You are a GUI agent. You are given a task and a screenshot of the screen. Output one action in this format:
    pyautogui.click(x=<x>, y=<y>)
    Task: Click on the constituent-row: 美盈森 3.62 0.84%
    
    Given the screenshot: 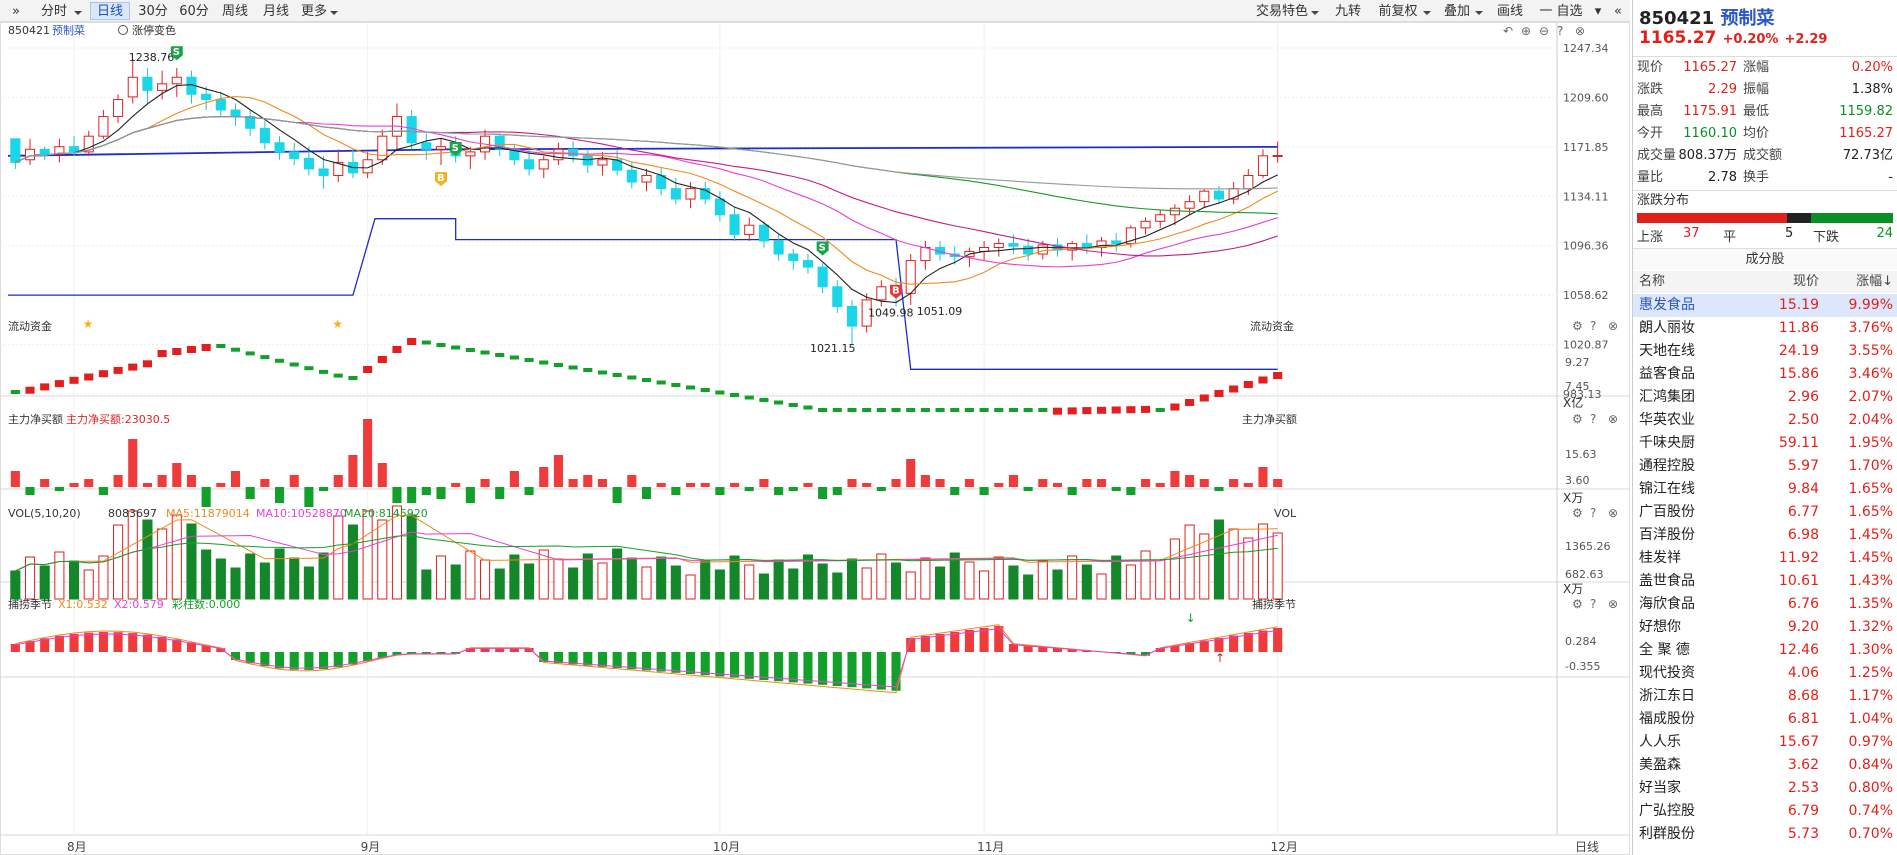 What is the action you would take?
    pyautogui.click(x=1765, y=765)
    